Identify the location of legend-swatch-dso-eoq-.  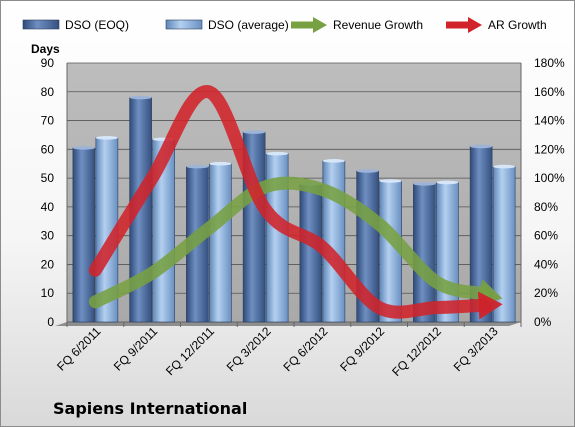
(41, 24).